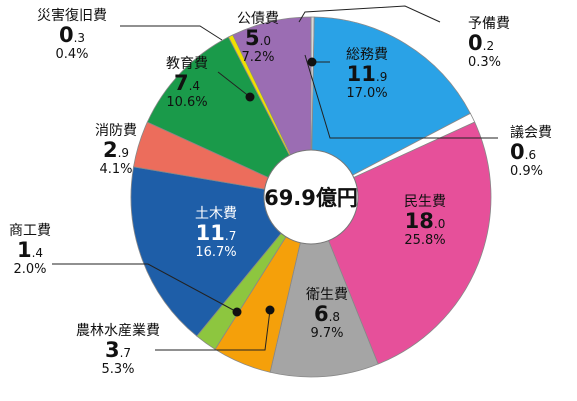 The image size is (577, 401). What do you see at coordinates (250, 97) in the screenshot?
I see `leader-dot-education` at bounding box center [250, 97].